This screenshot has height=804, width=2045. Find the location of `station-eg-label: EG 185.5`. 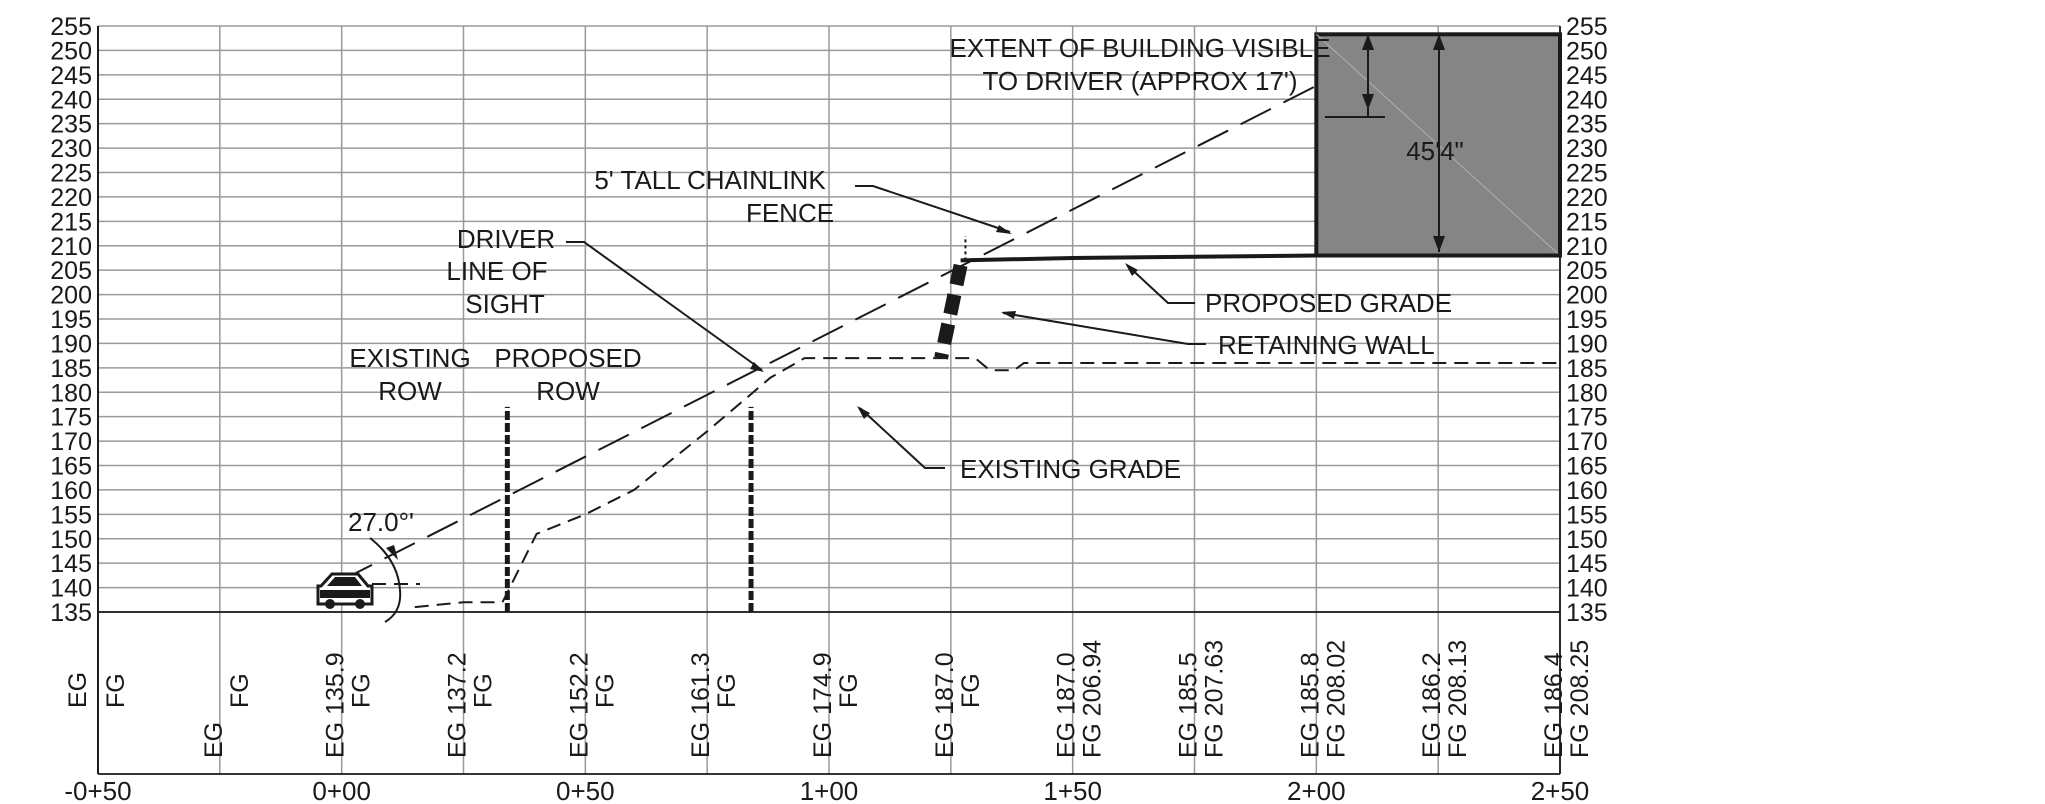

station-eg-label: EG 185.5 is located at coordinates (1189, 705).